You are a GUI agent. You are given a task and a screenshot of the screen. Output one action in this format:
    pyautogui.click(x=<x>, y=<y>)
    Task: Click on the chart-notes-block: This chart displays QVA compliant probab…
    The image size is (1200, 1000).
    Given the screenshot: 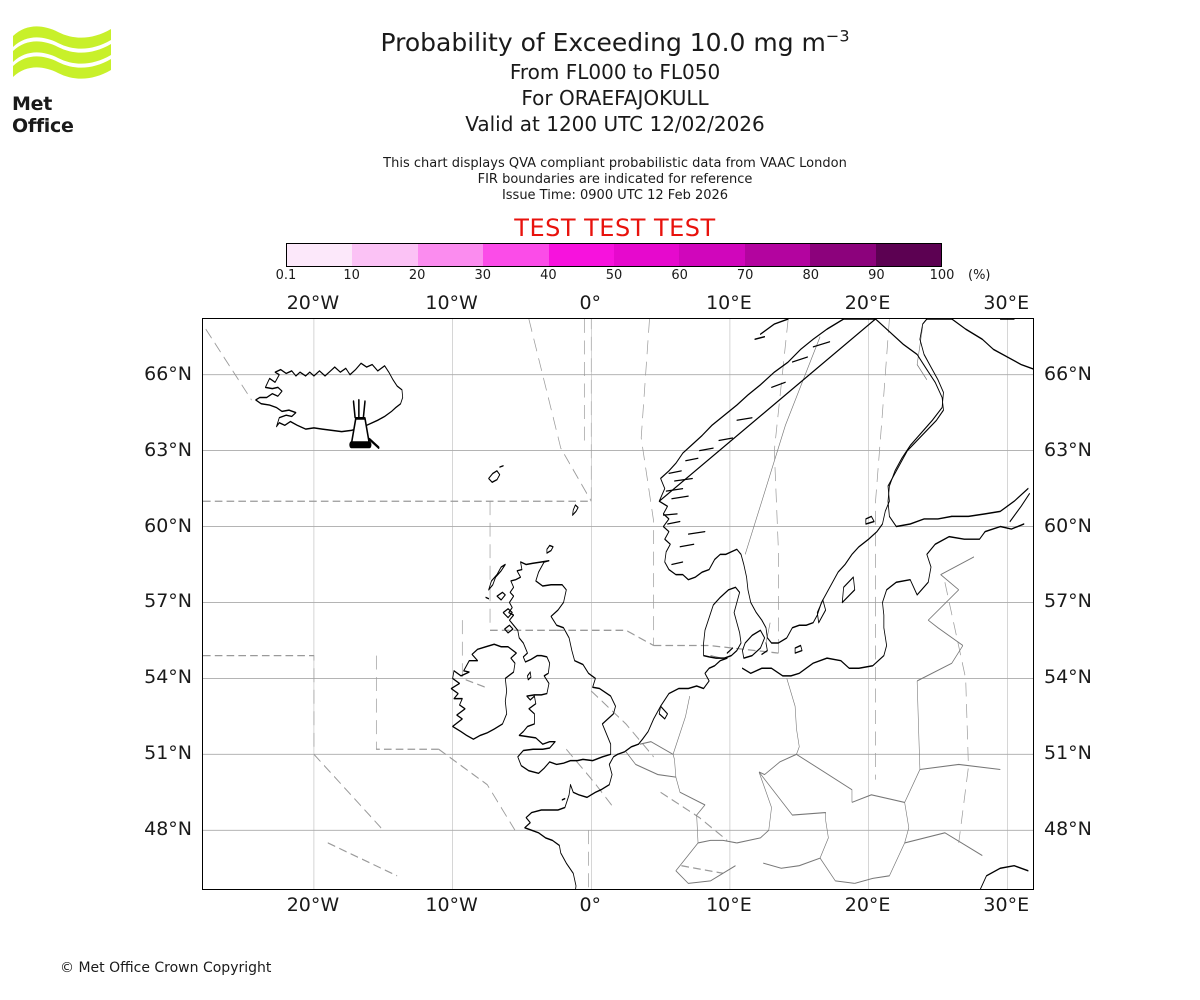 What is the action you would take?
    pyautogui.click(x=615, y=180)
    